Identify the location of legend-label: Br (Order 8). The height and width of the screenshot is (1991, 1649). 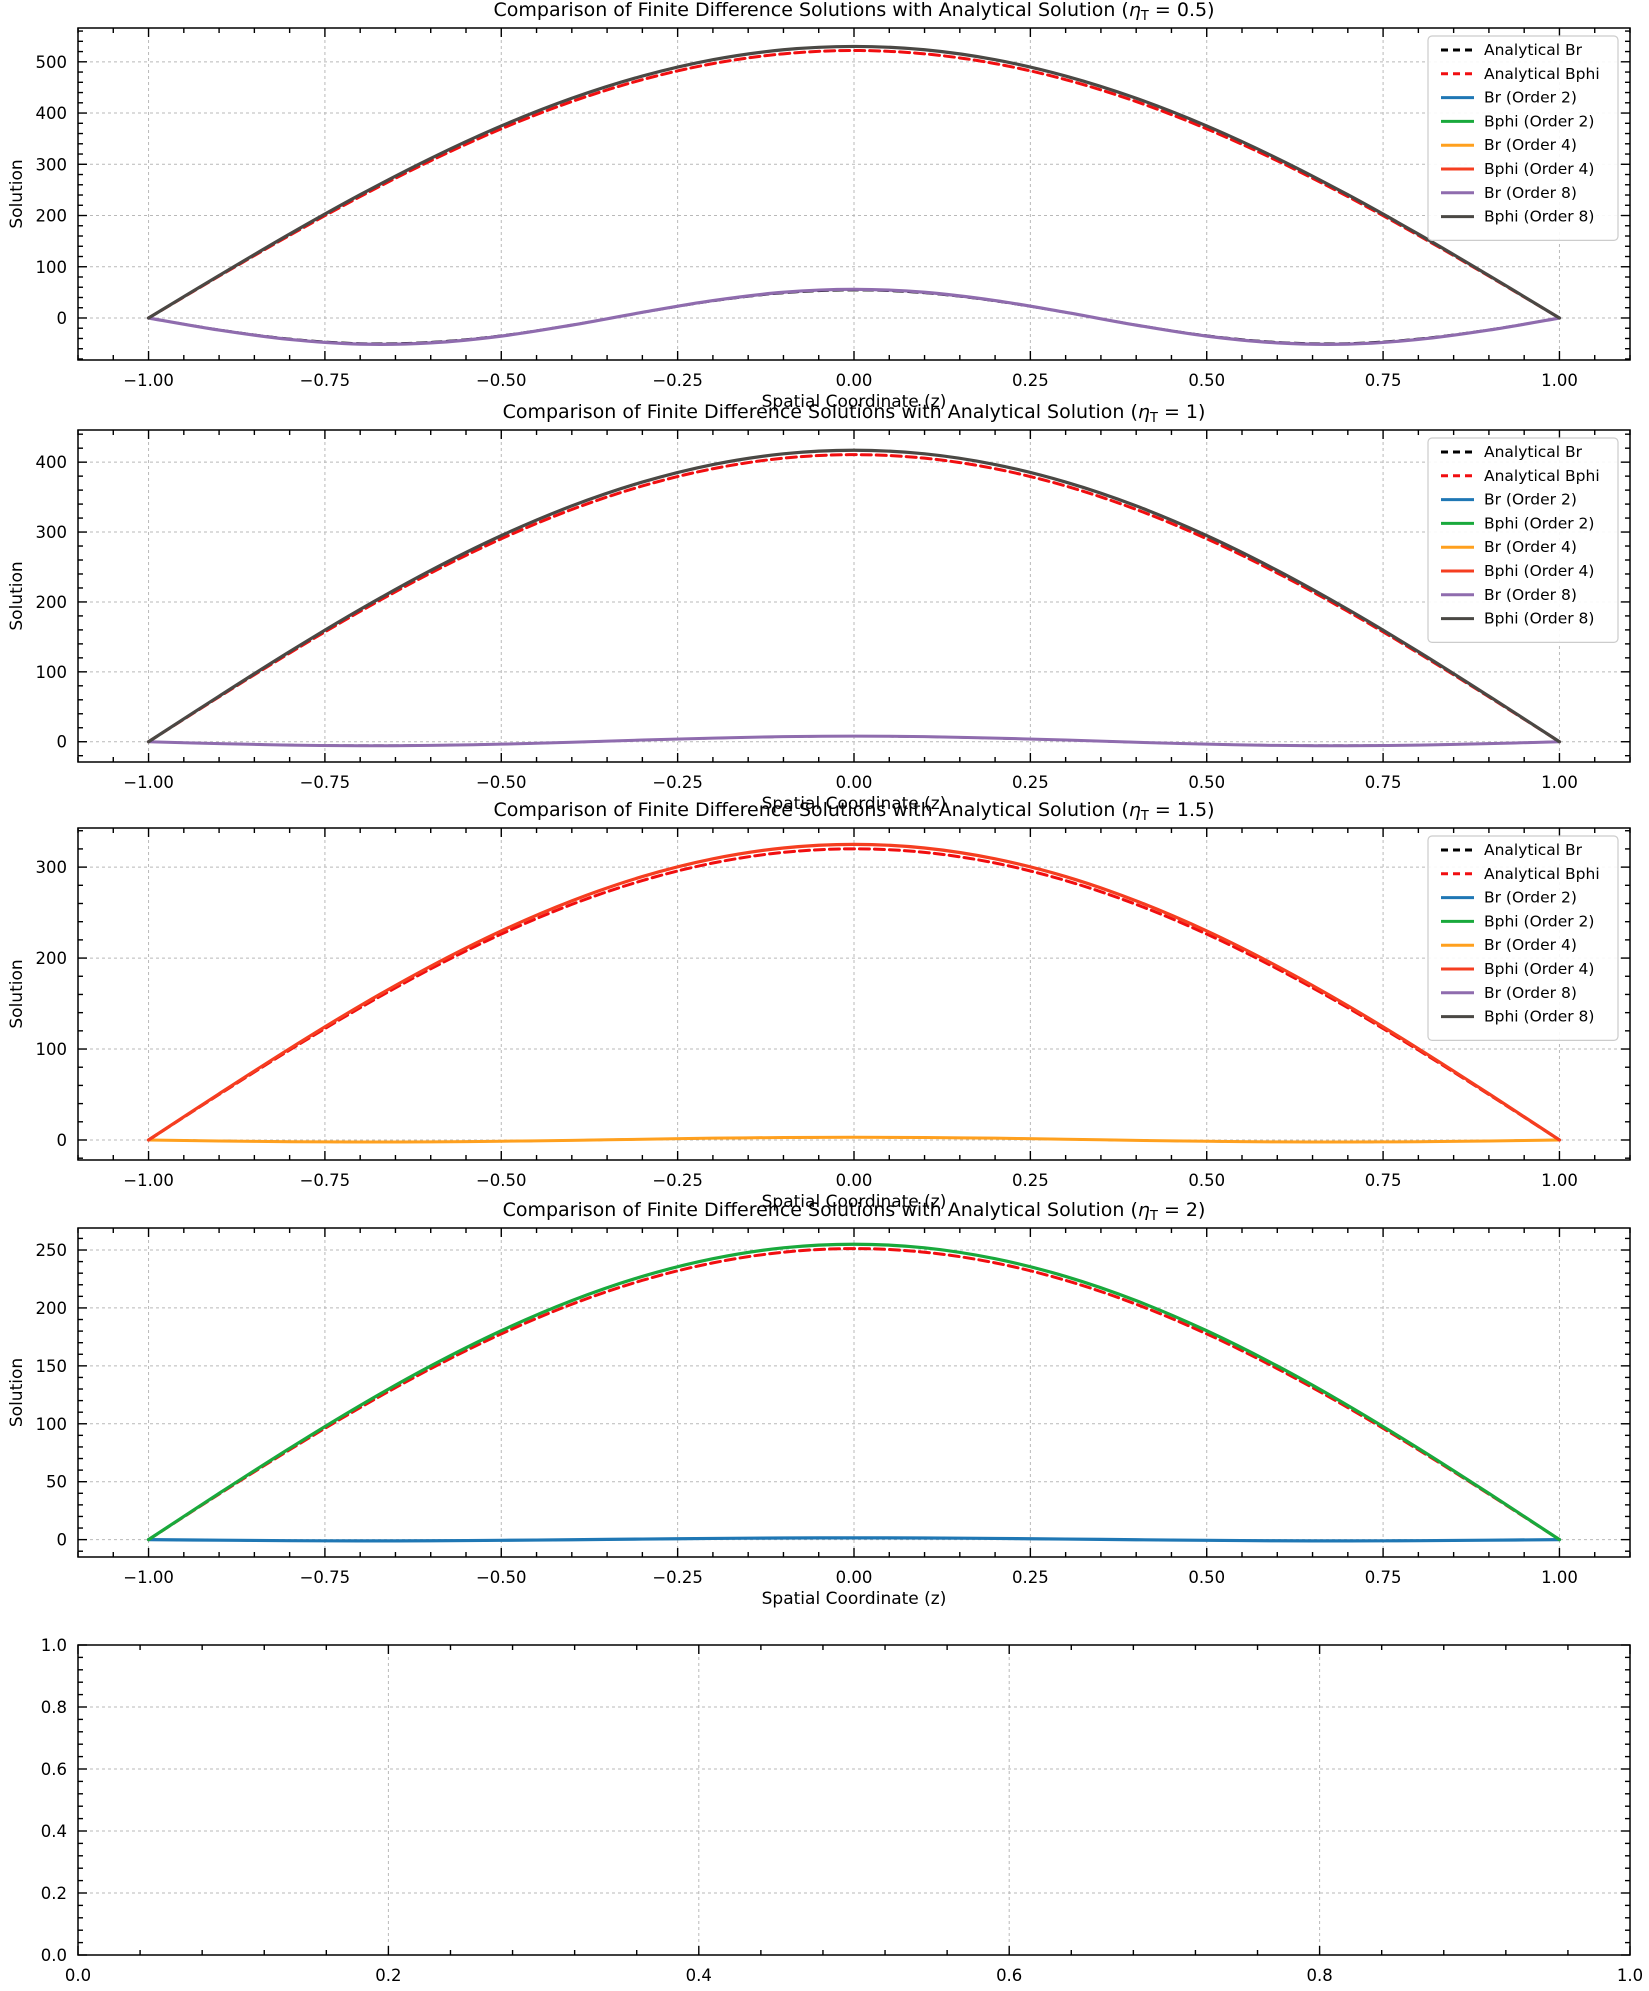
(1530, 993).